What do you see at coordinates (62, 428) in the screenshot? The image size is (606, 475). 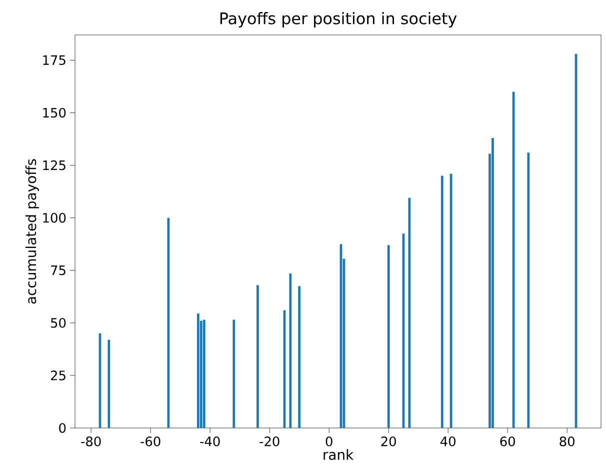 I see `y-tick-label: 0` at bounding box center [62, 428].